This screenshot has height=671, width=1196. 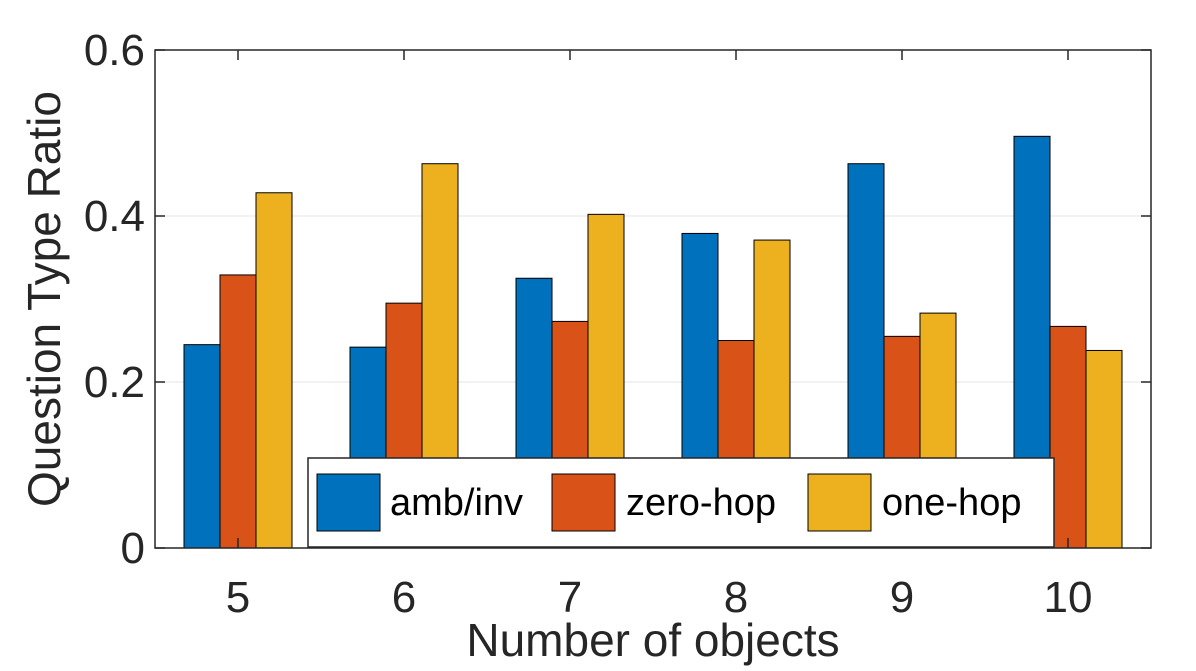 What do you see at coordinates (902, 597) in the screenshot?
I see `x-tick-label: 9` at bounding box center [902, 597].